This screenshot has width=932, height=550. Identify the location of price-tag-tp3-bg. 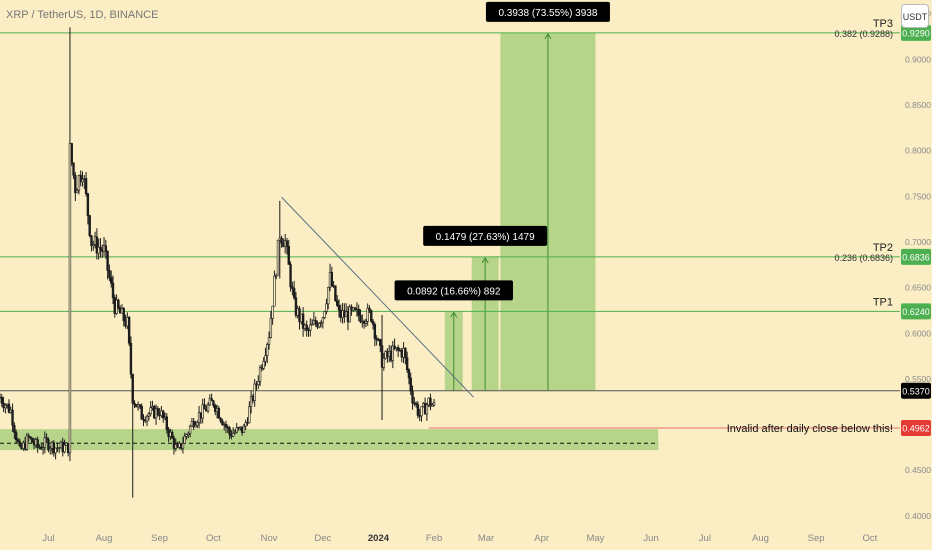
(916, 32).